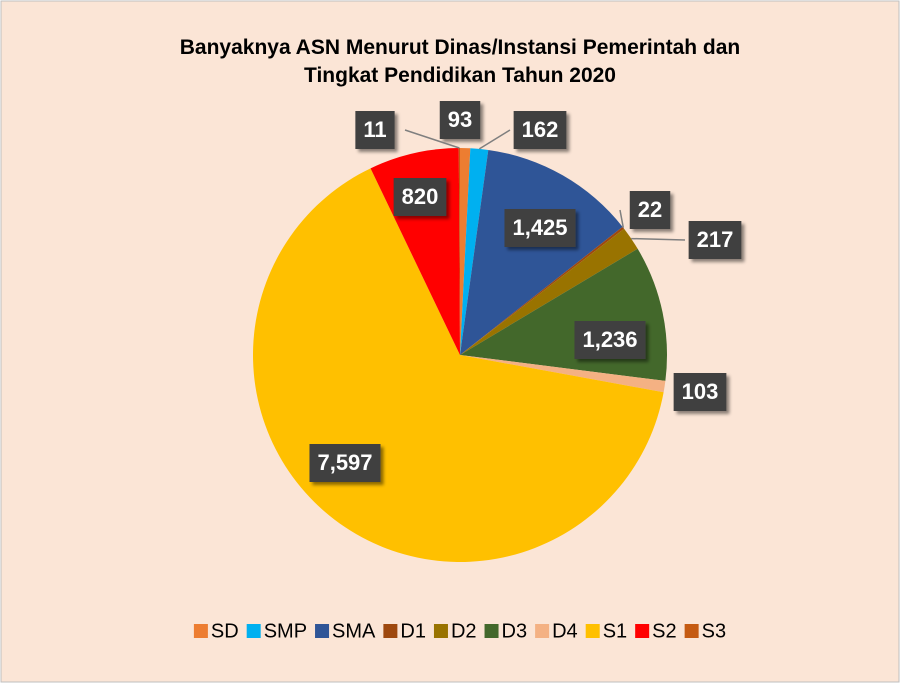 This screenshot has width=900, height=683. What do you see at coordinates (225, 631) in the screenshot?
I see `legend-label: SD` at bounding box center [225, 631].